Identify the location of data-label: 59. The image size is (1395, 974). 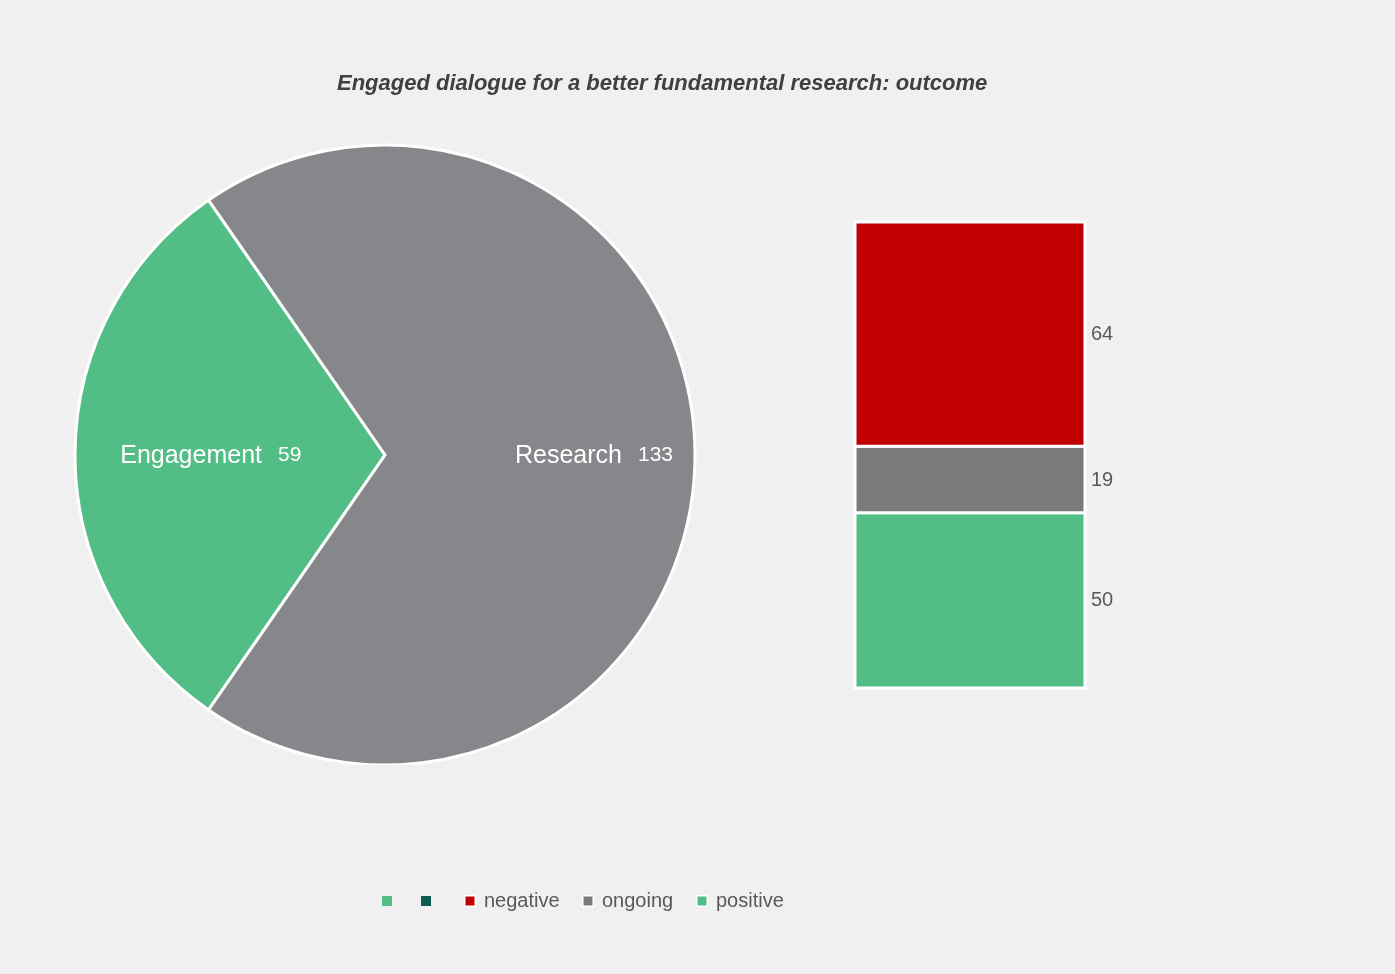
(290, 453).